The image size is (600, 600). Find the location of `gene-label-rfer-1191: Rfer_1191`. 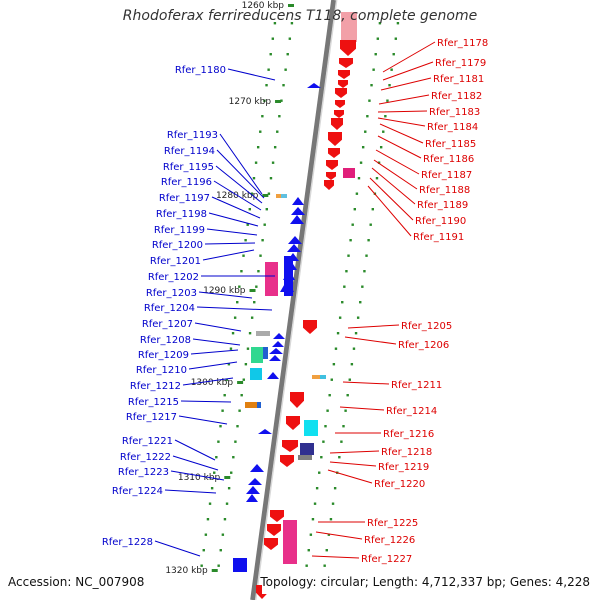

gene-label-rfer-1191: Rfer_1191 is located at coordinates (438, 237).